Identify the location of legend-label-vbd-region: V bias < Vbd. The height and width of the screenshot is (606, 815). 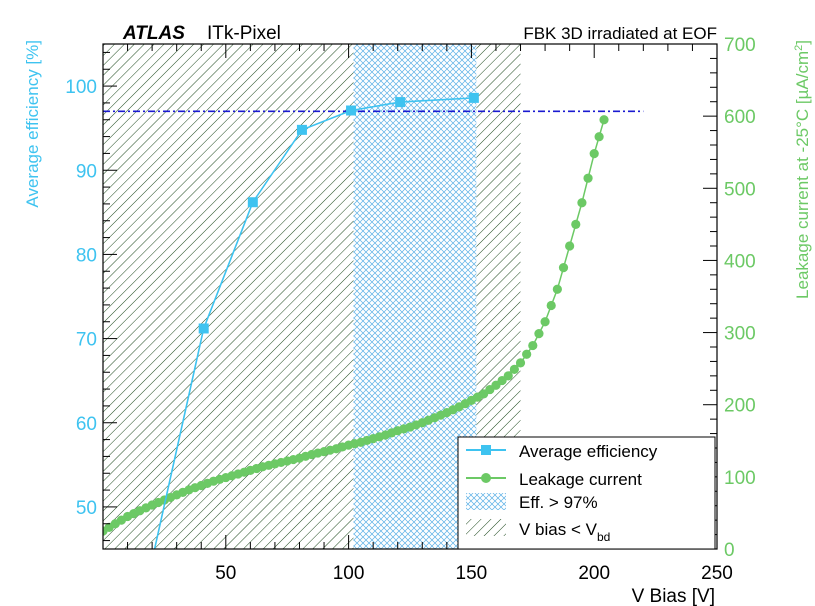
(564, 532).